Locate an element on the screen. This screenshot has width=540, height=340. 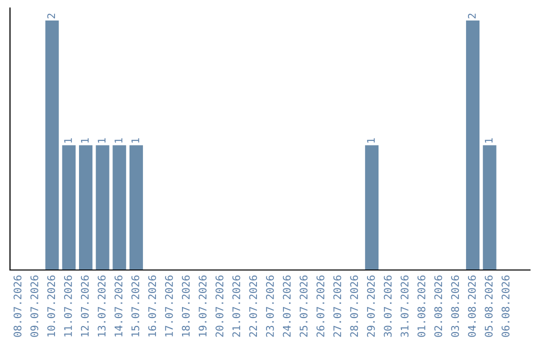
x-tick-label: 18.07.2026 is located at coordinates (186, 306).